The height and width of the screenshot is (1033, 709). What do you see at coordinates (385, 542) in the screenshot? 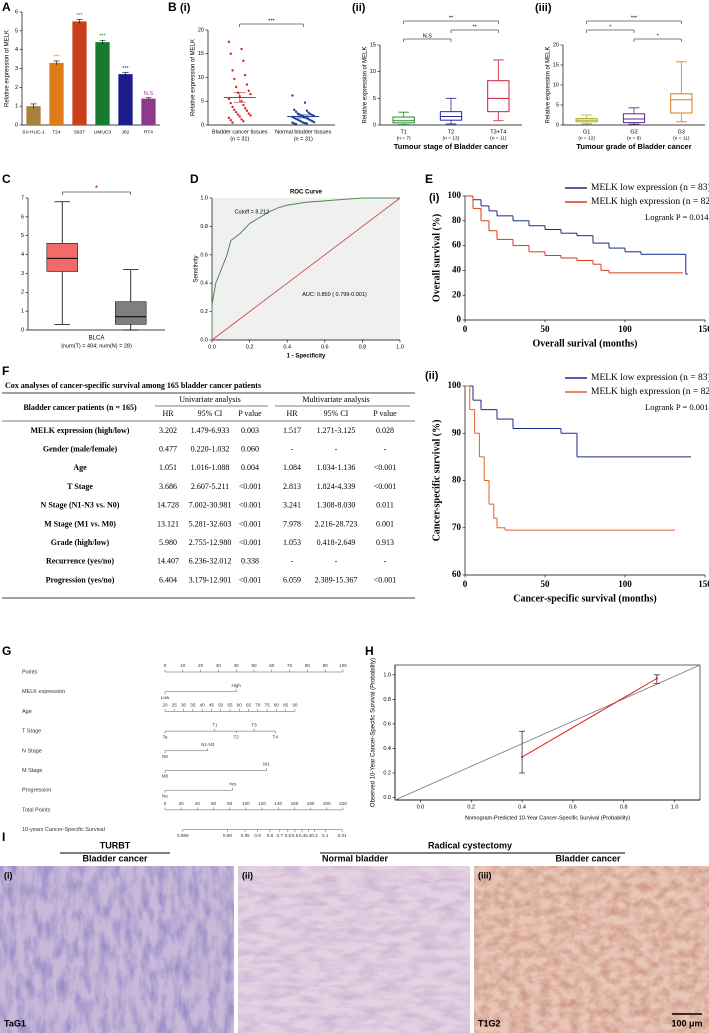
I see `table-cell: 0.913` at bounding box center [385, 542].